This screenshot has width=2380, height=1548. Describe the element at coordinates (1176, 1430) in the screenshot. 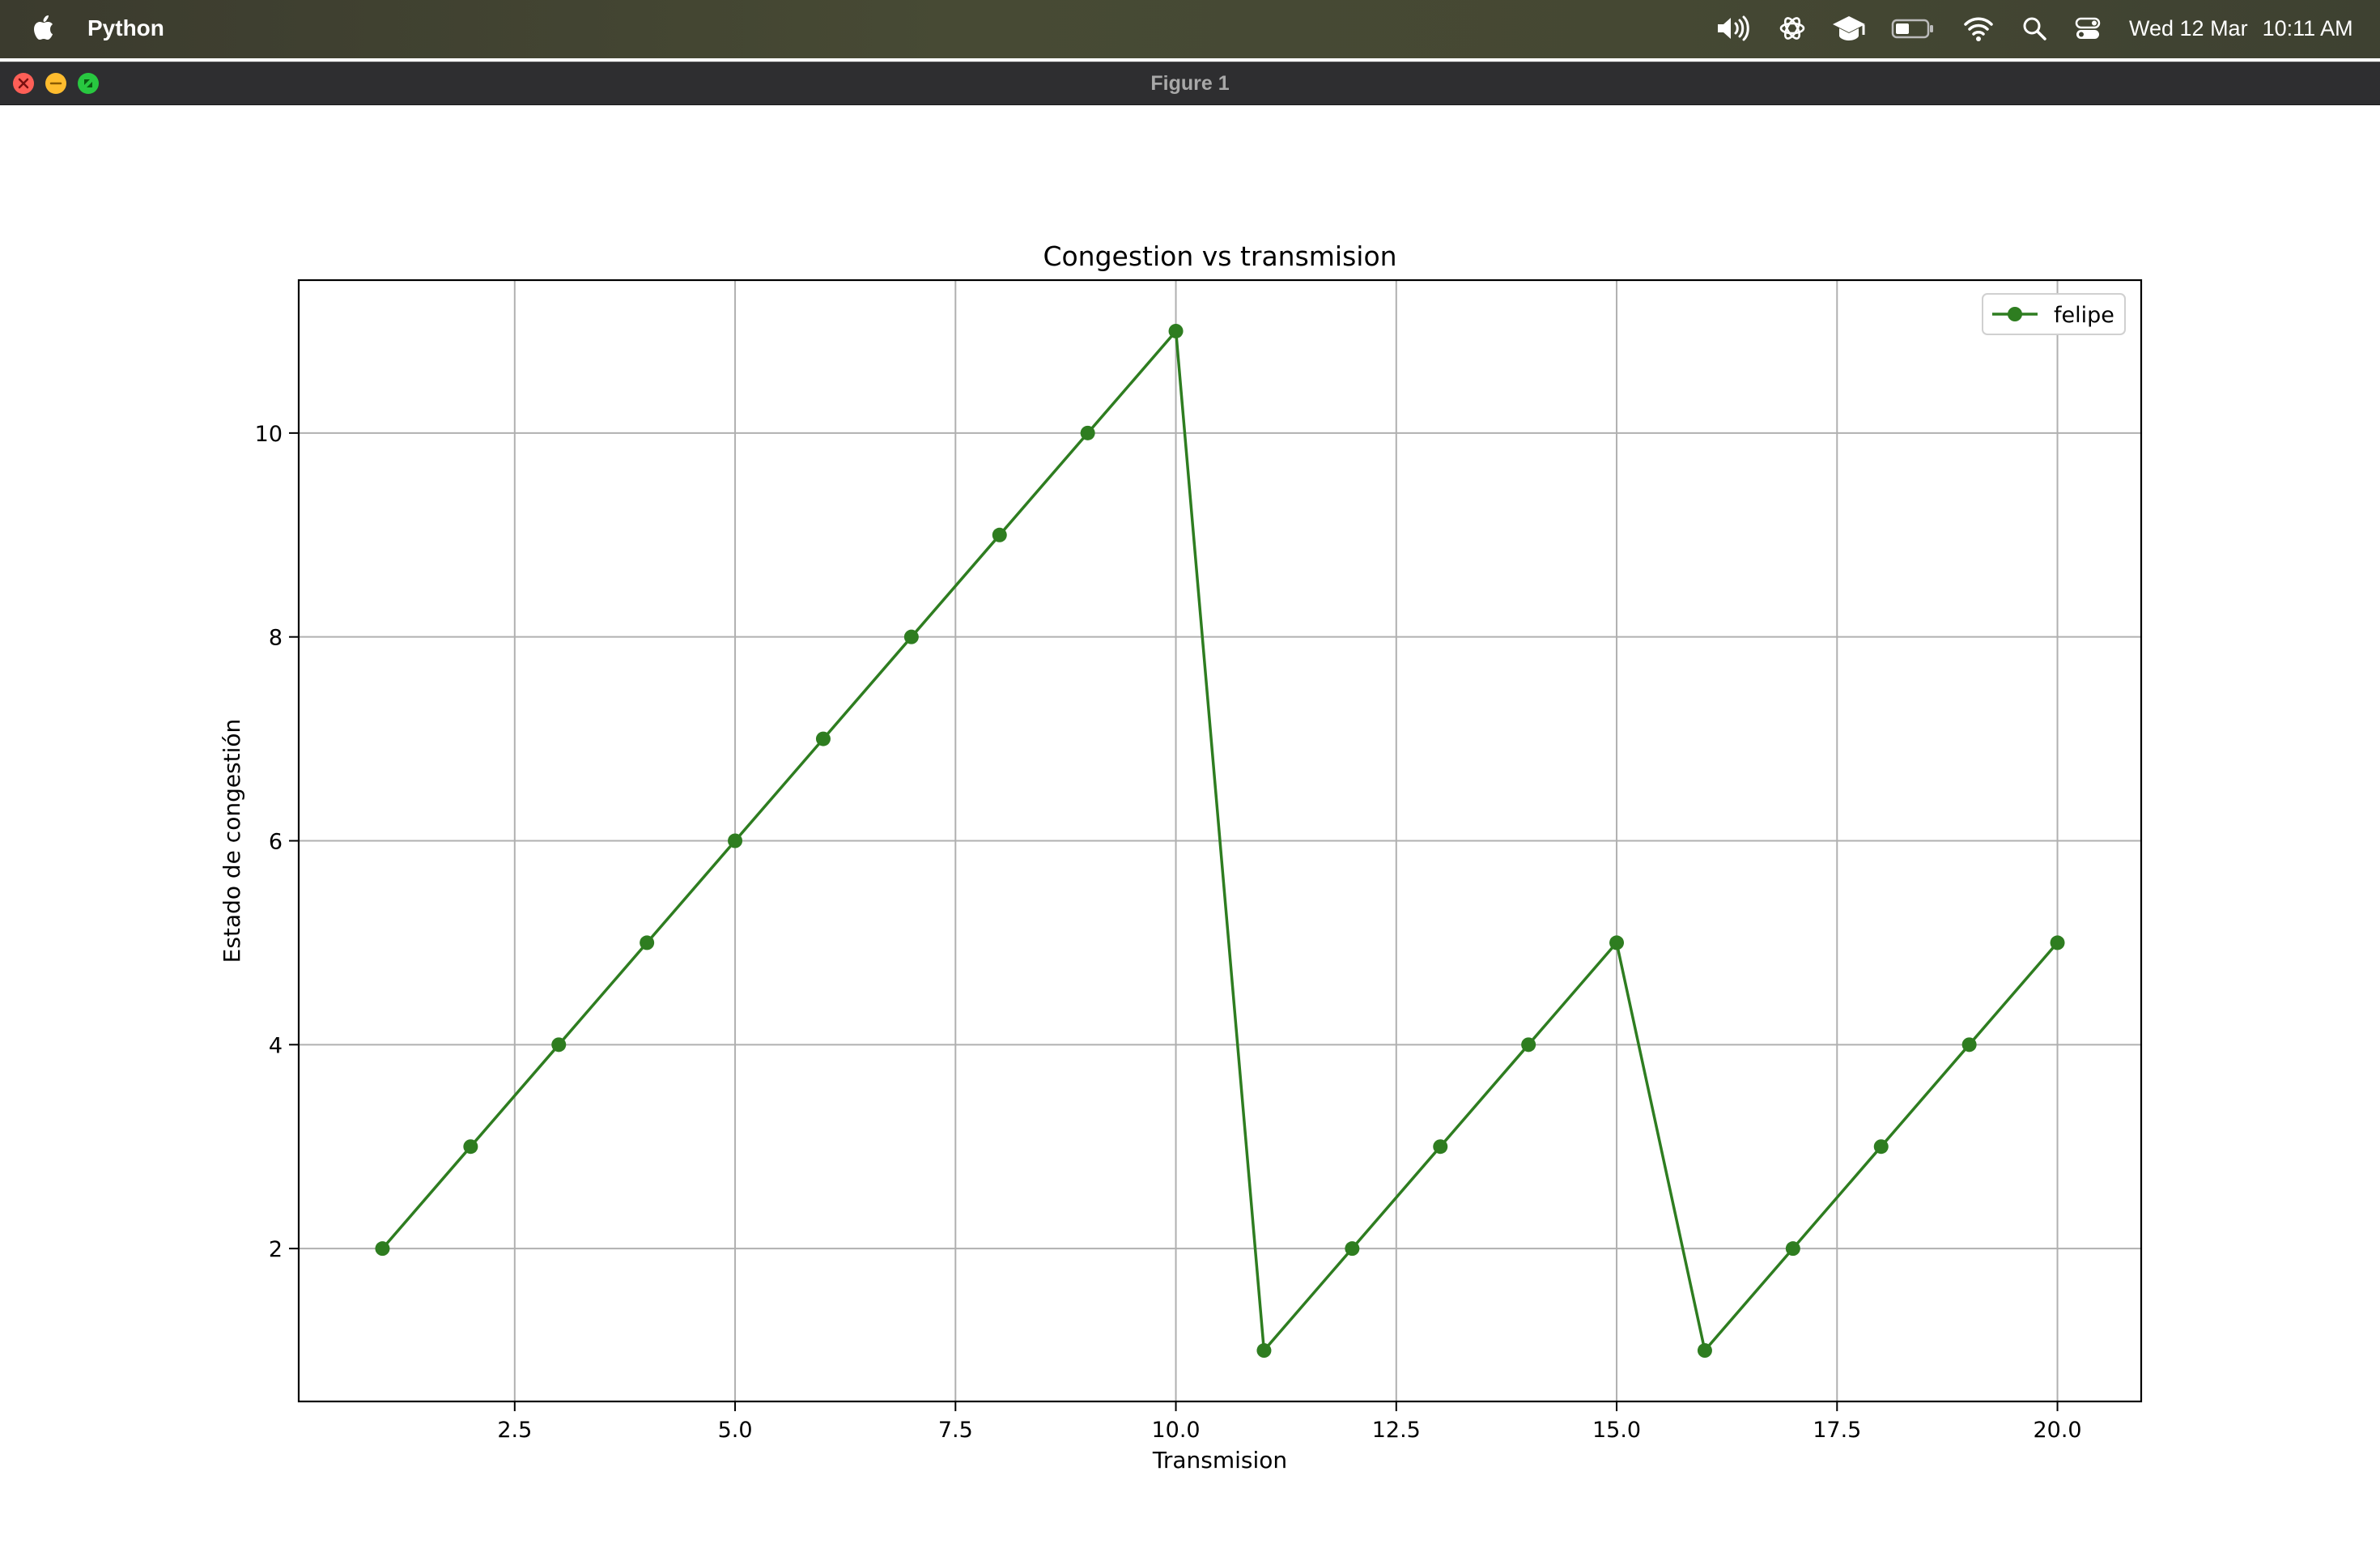

I see `x-tick-label: 10.0` at that location.